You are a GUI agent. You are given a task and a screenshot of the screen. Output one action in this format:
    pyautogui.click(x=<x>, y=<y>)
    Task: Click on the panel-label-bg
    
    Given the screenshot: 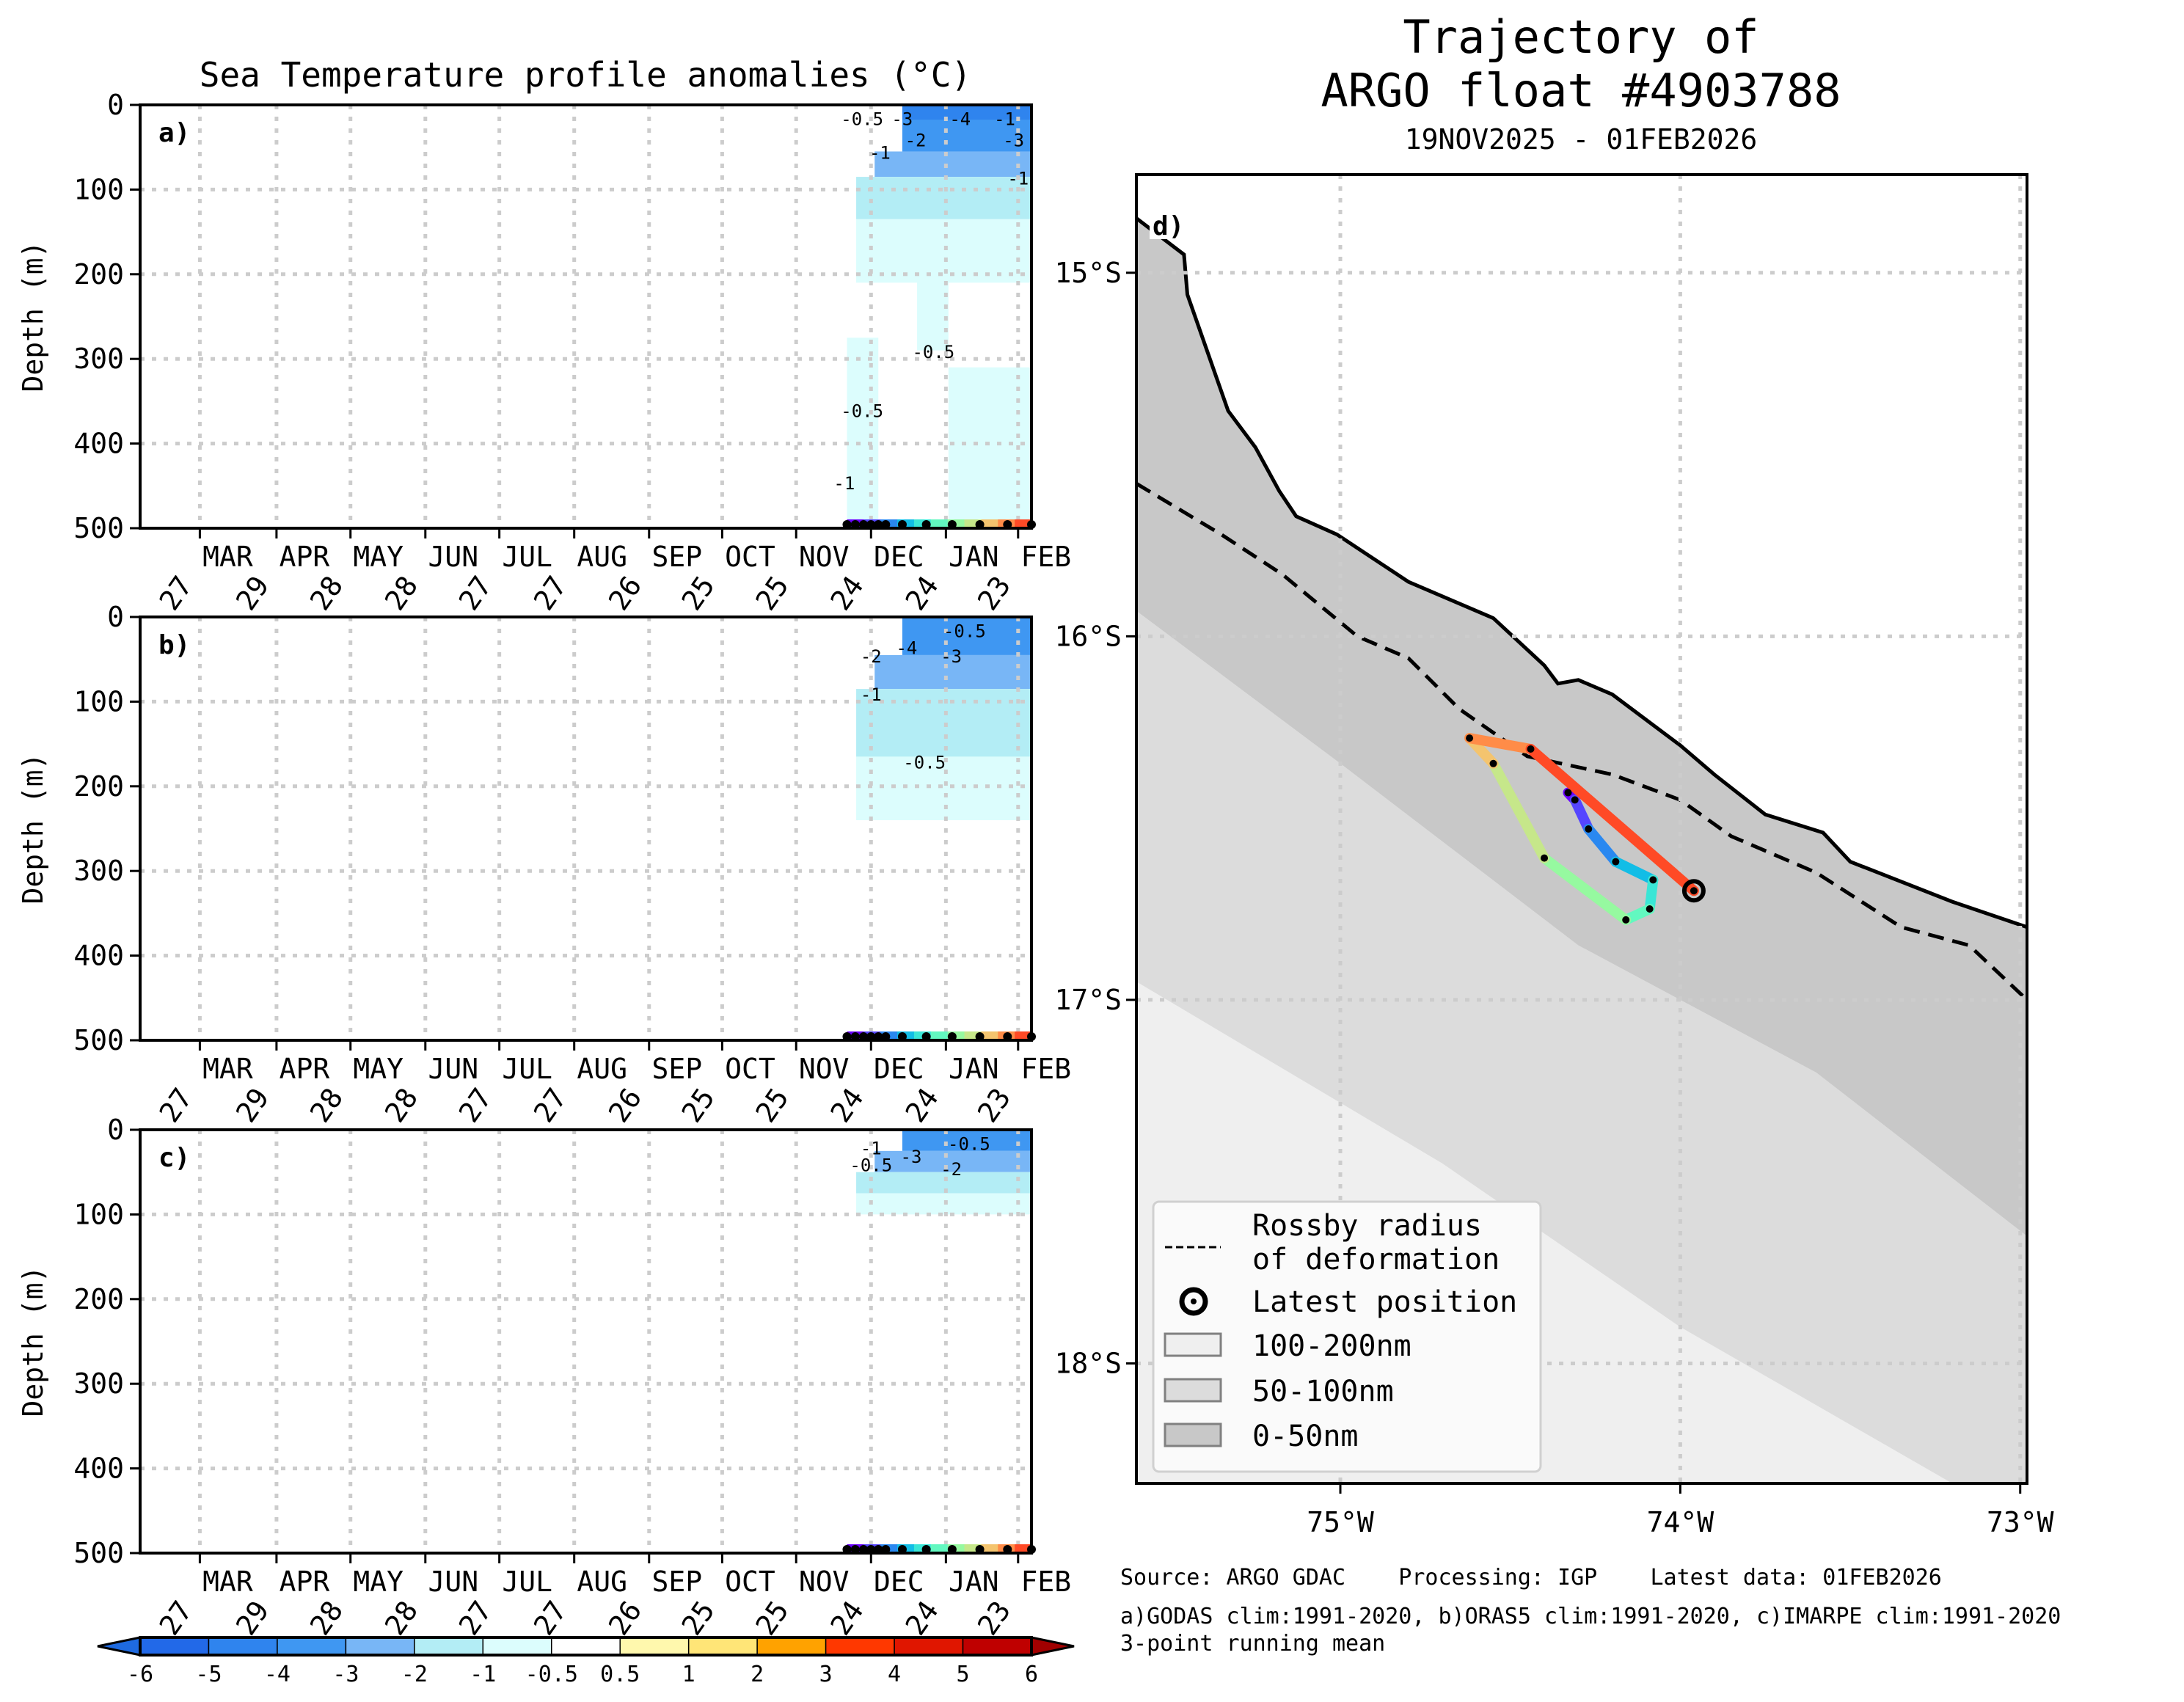 What is the action you would take?
    pyautogui.click(x=1166, y=224)
    